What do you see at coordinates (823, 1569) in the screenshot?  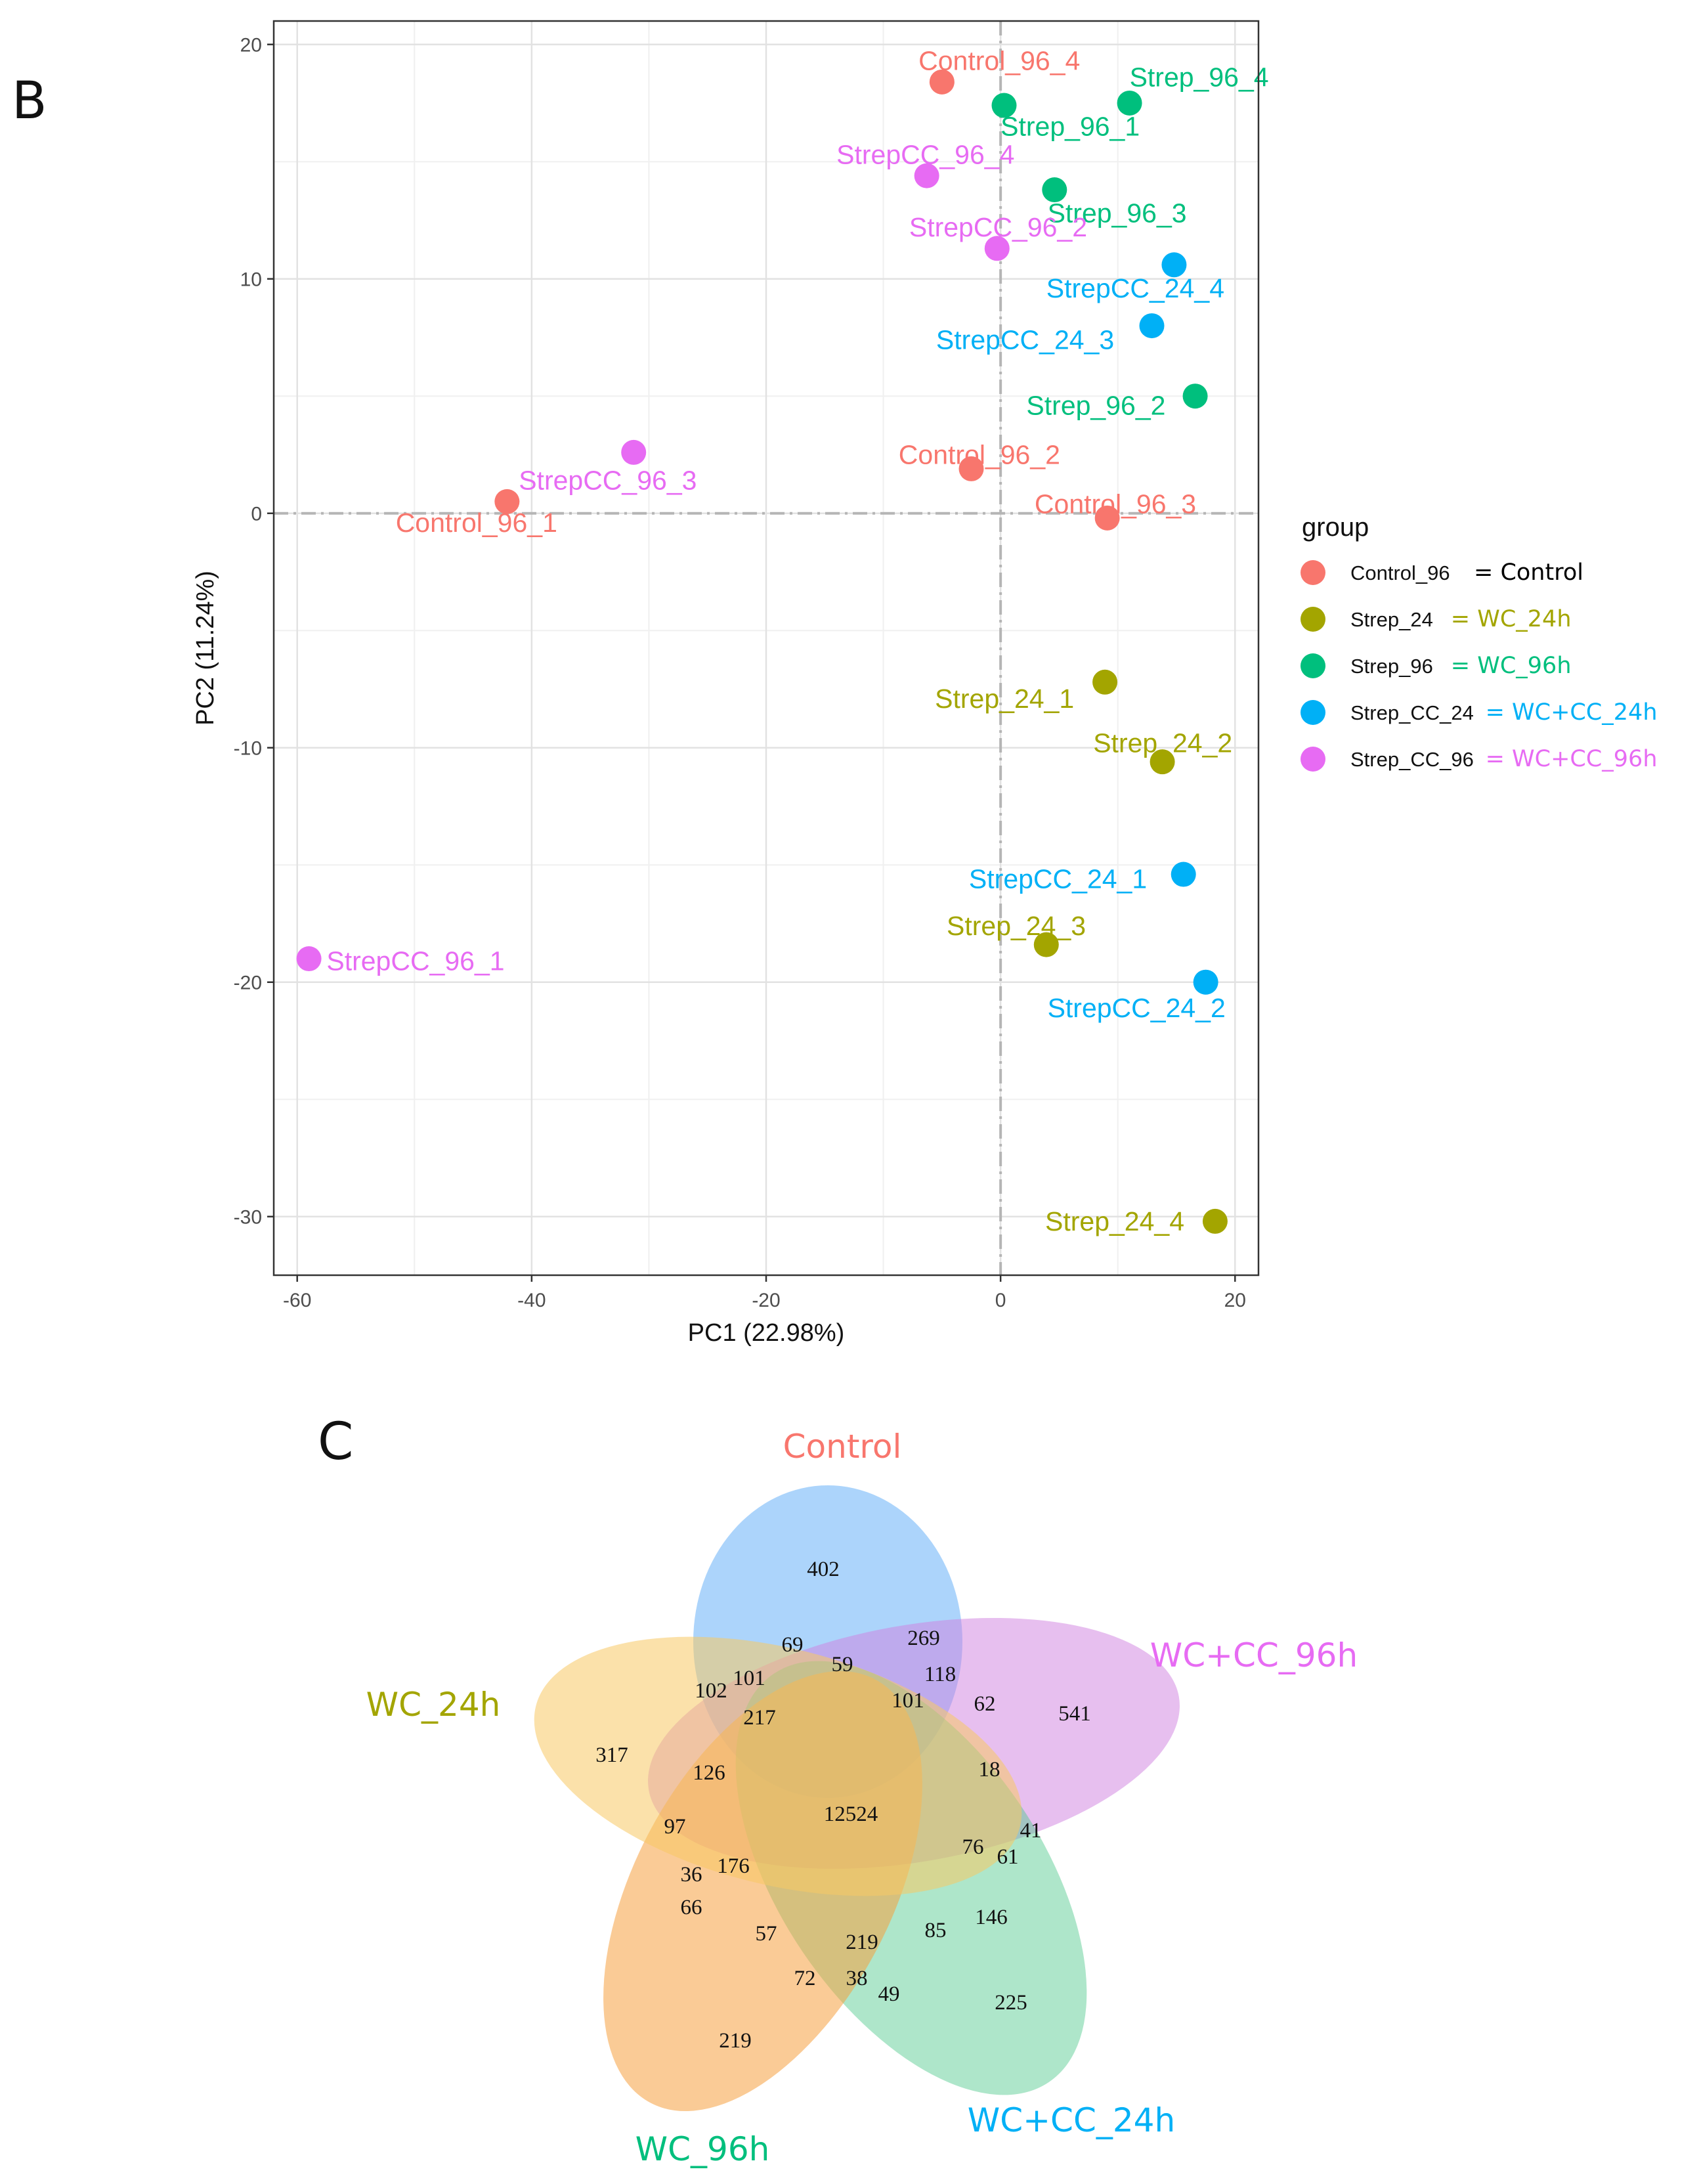 I see `venn-region: 402` at bounding box center [823, 1569].